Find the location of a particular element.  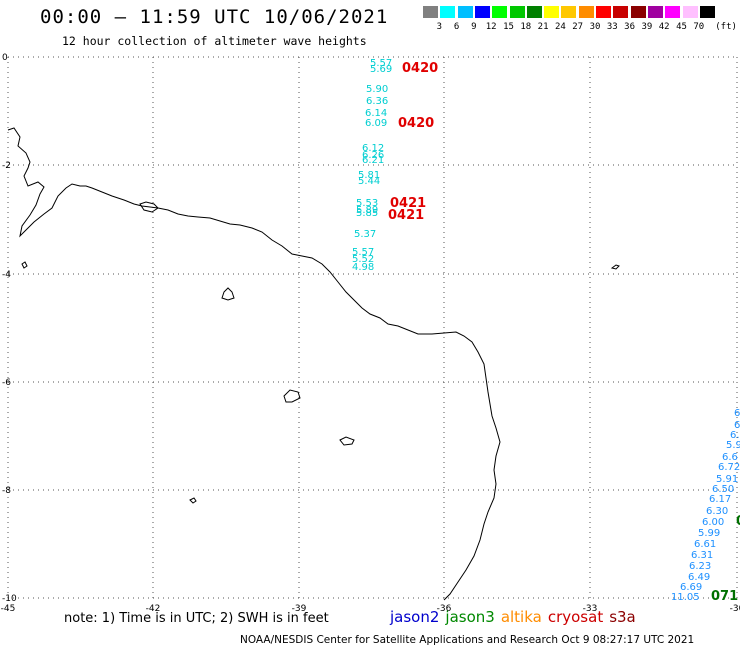

swh-value: 4.98 is located at coordinates (363, 267).